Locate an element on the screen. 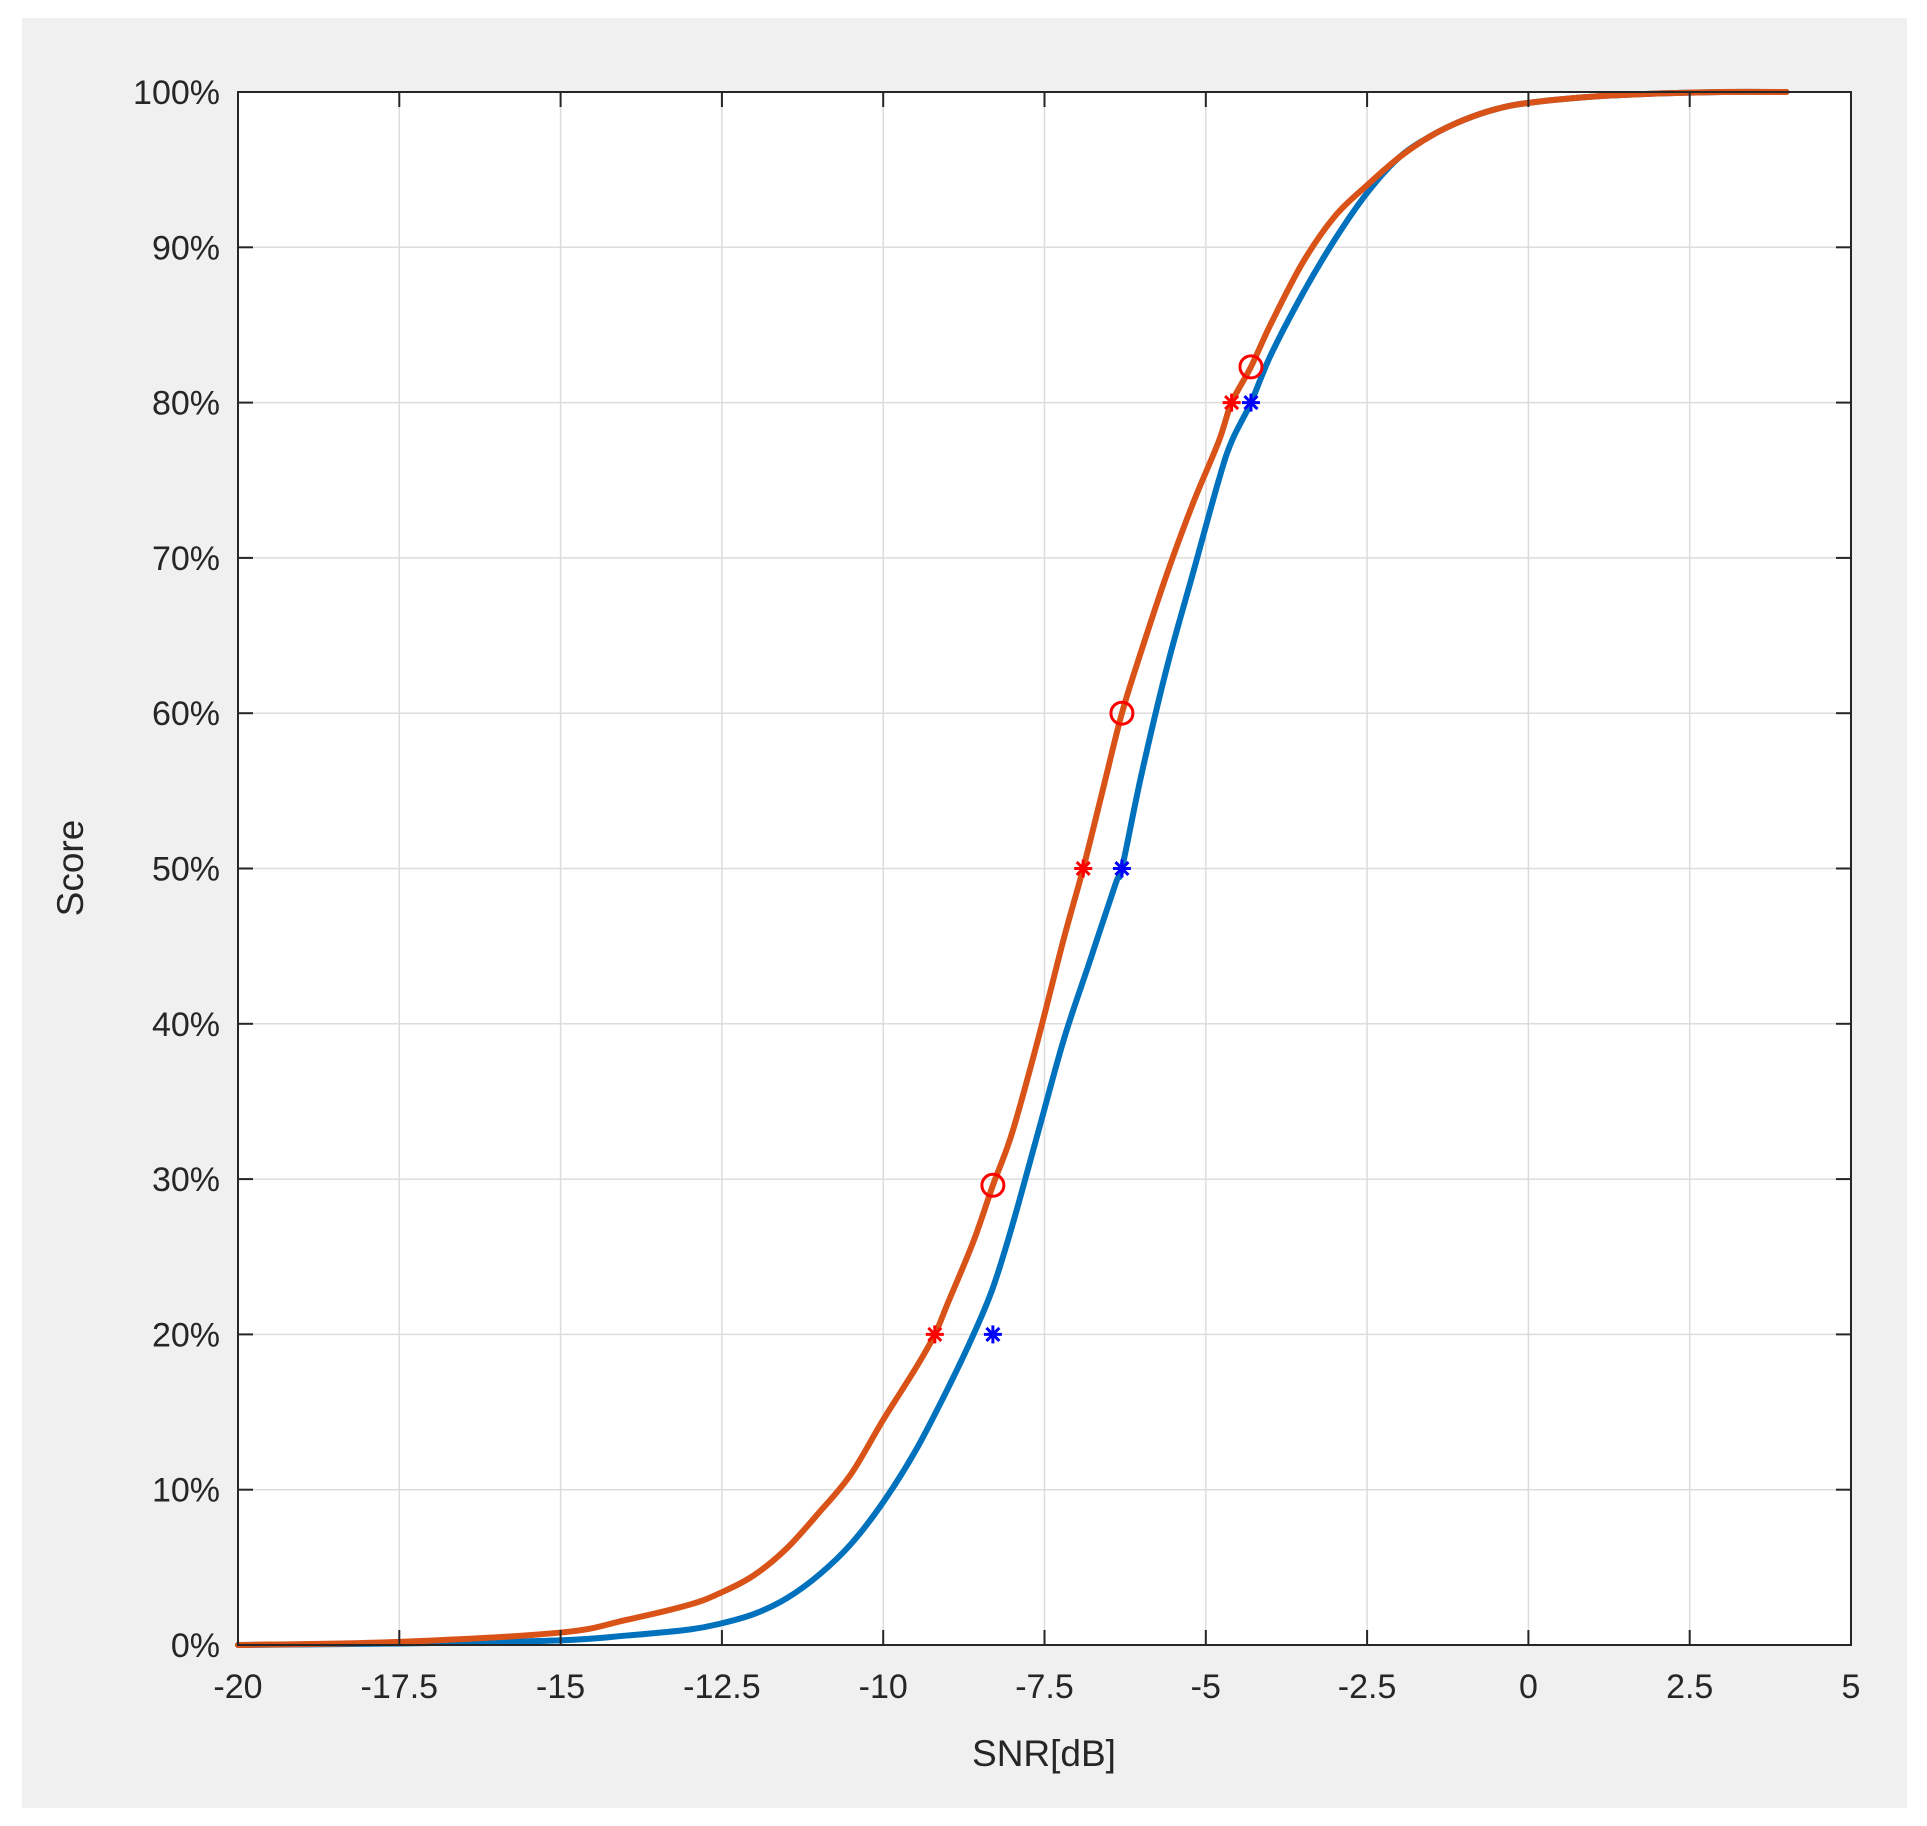 The width and height of the screenshot is (1927, 1826). y-tick-label: 80% is located at coordinates (186, 404).